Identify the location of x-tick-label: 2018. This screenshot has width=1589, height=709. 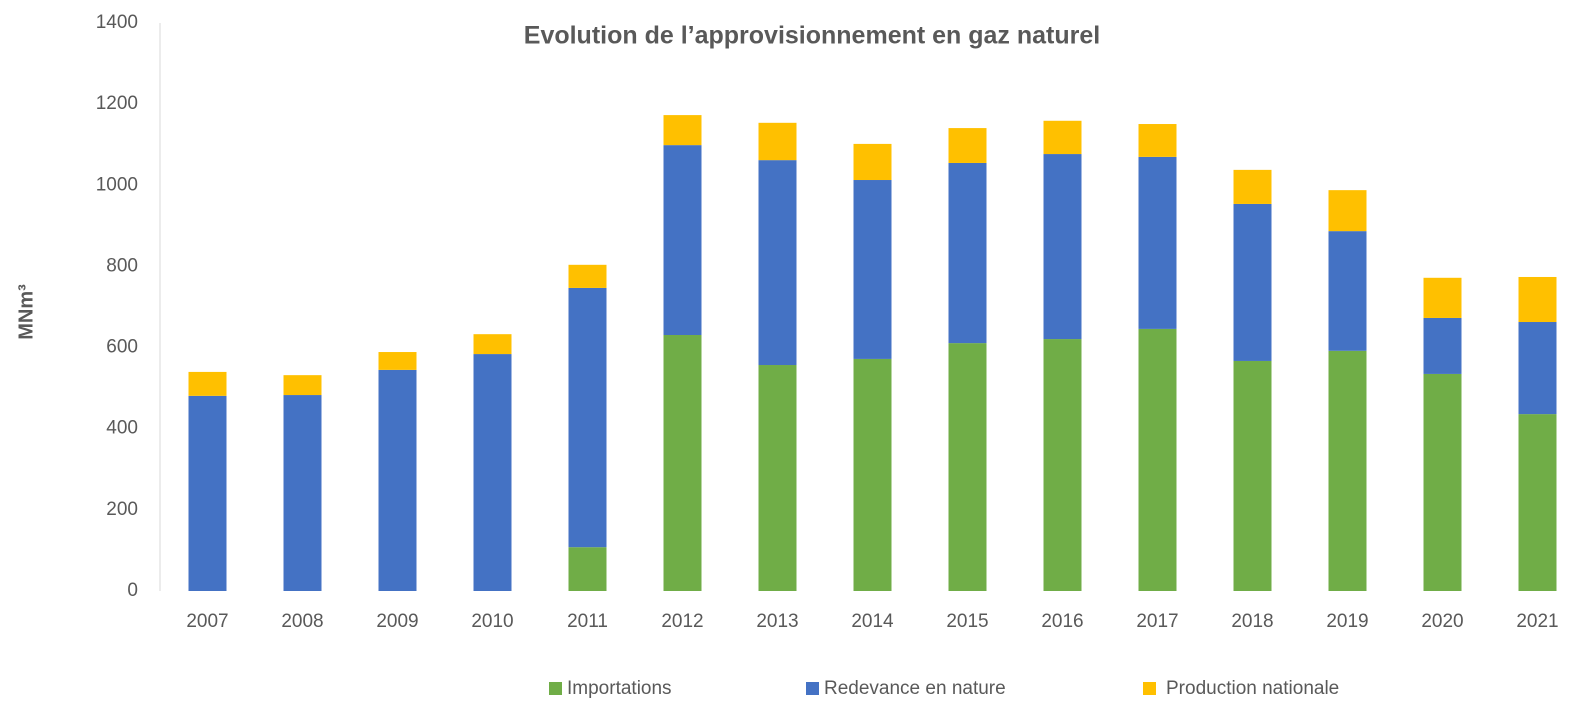
(1252, 621).